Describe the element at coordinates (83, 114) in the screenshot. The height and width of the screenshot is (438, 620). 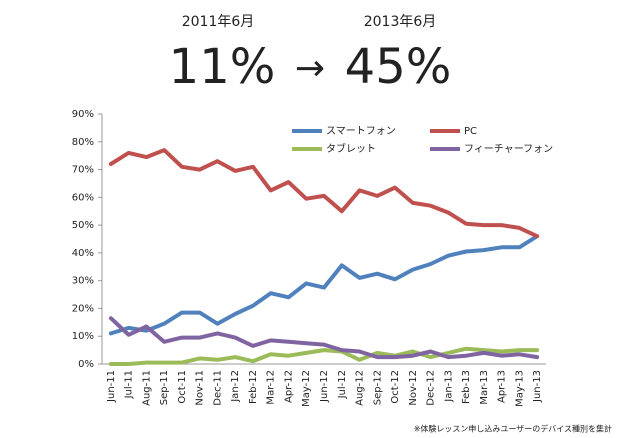
I see `y-tick-label: 90%` at that location.